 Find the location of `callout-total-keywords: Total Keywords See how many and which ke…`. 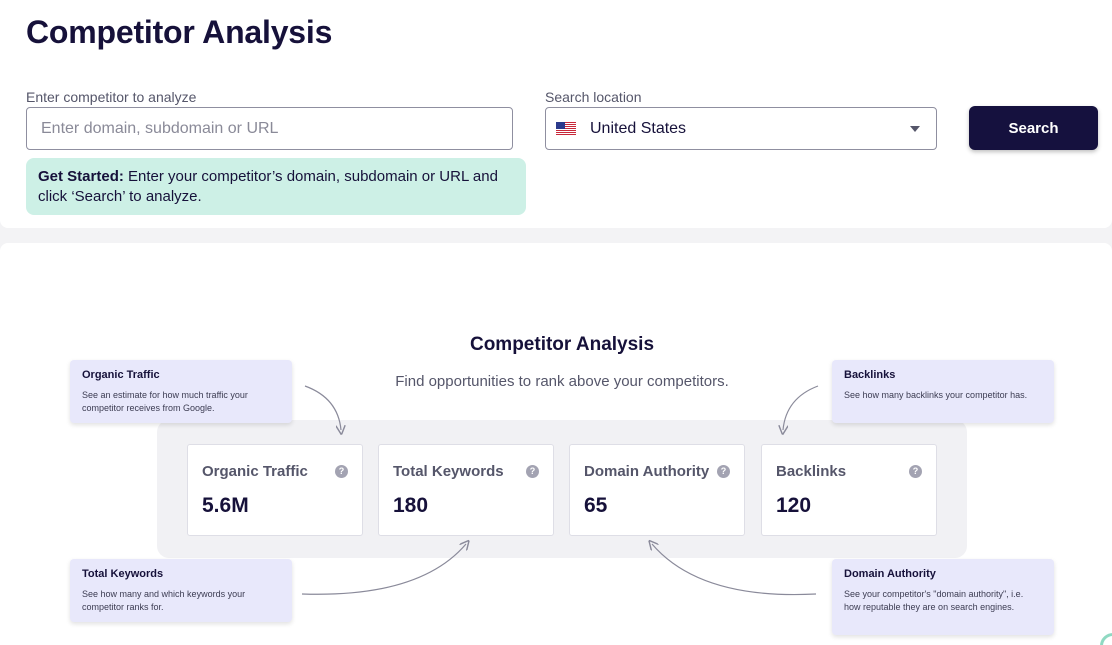

callout-total-keywords: Total Keywords See how many and which ke… is located at coordinates (181, 590).